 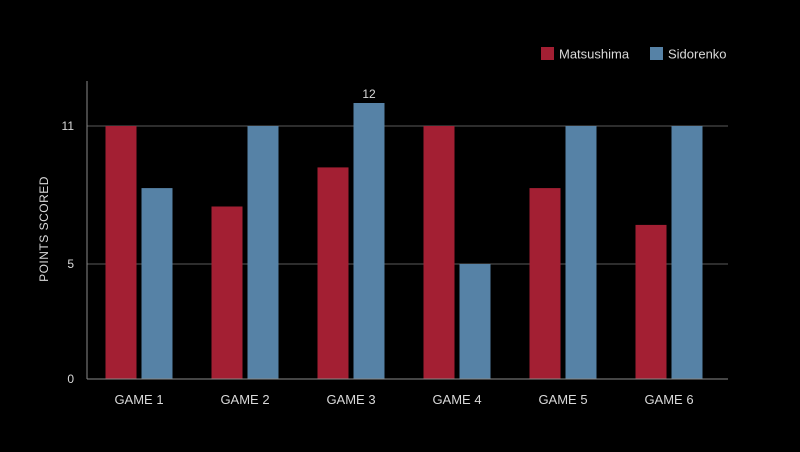 What do you see at coordinates (44, 229) in the screenshot?
I see `y-axis-label: POINTS SCORED` at bounding box center [44, 229].